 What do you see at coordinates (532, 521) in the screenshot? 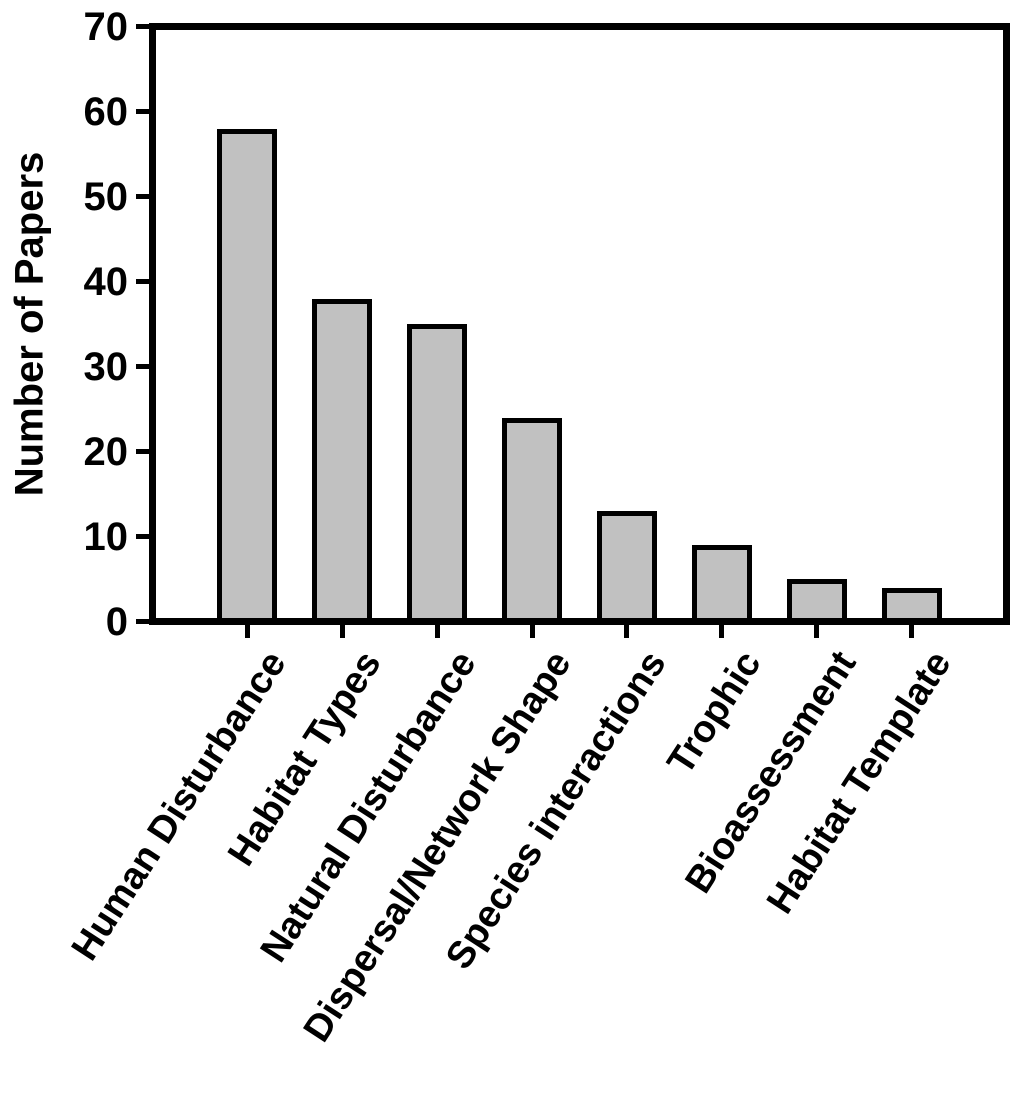
I see `bar-dispersal-network-shape` at bounding box center [532, 521].